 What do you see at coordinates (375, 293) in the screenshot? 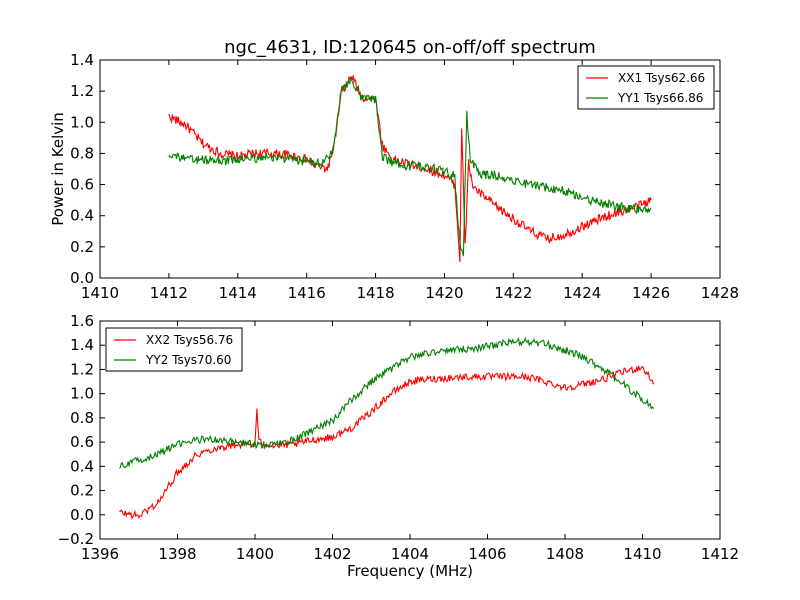
I see `x-tick-label: 1418` at bounding box center [375, 293].